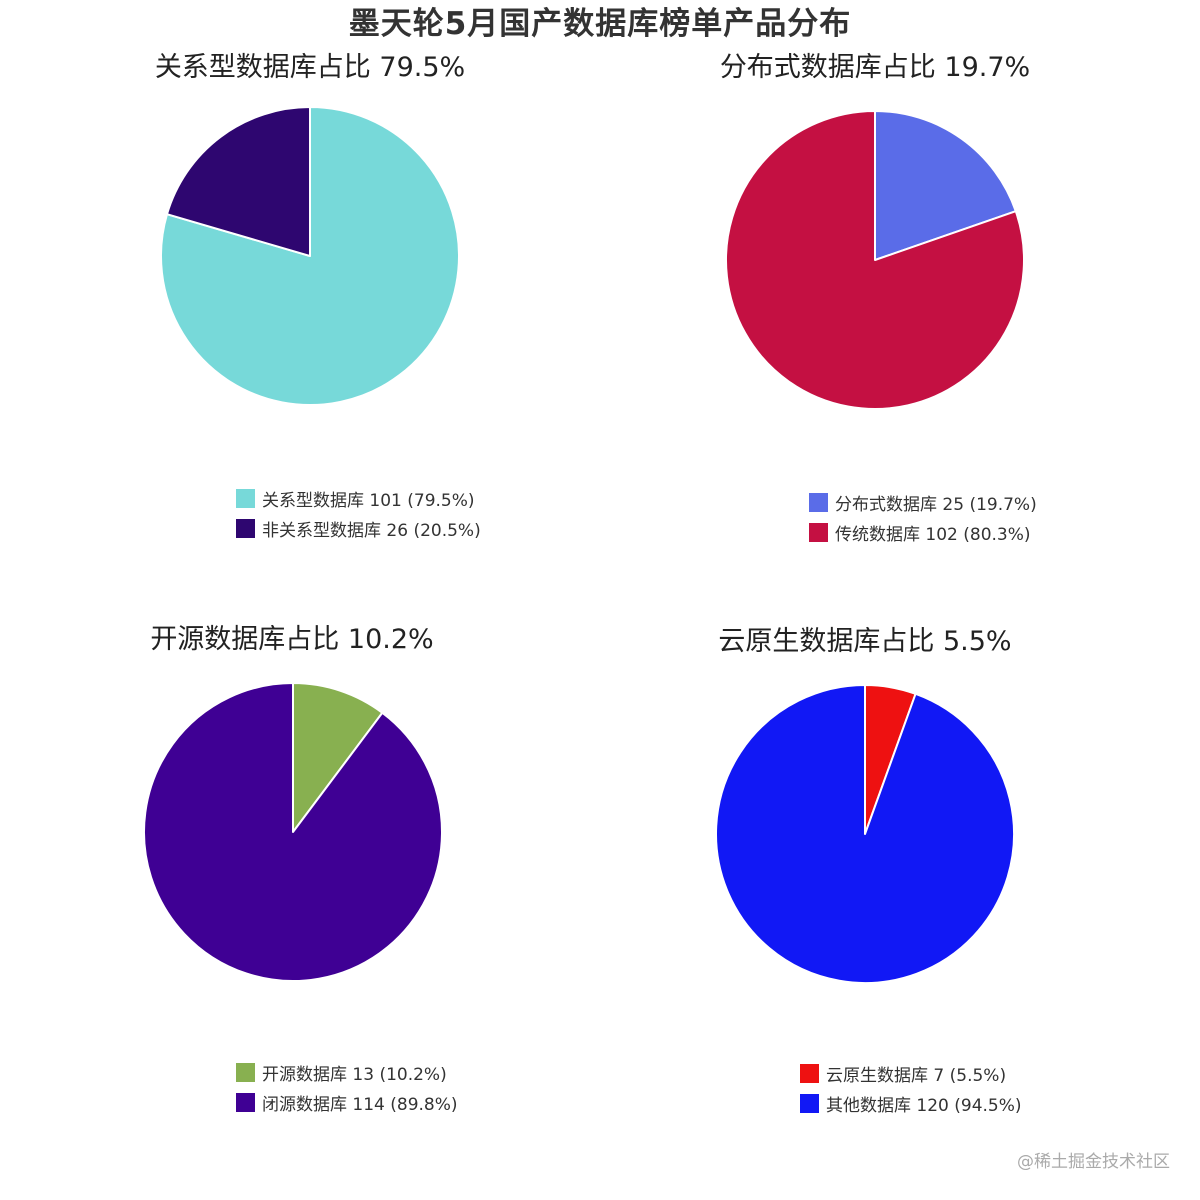 The width and height of the screenshot is (1200, 1200). I want to click on legend-item: 关系型数据库 101 (79.5%), so click(358, 498).